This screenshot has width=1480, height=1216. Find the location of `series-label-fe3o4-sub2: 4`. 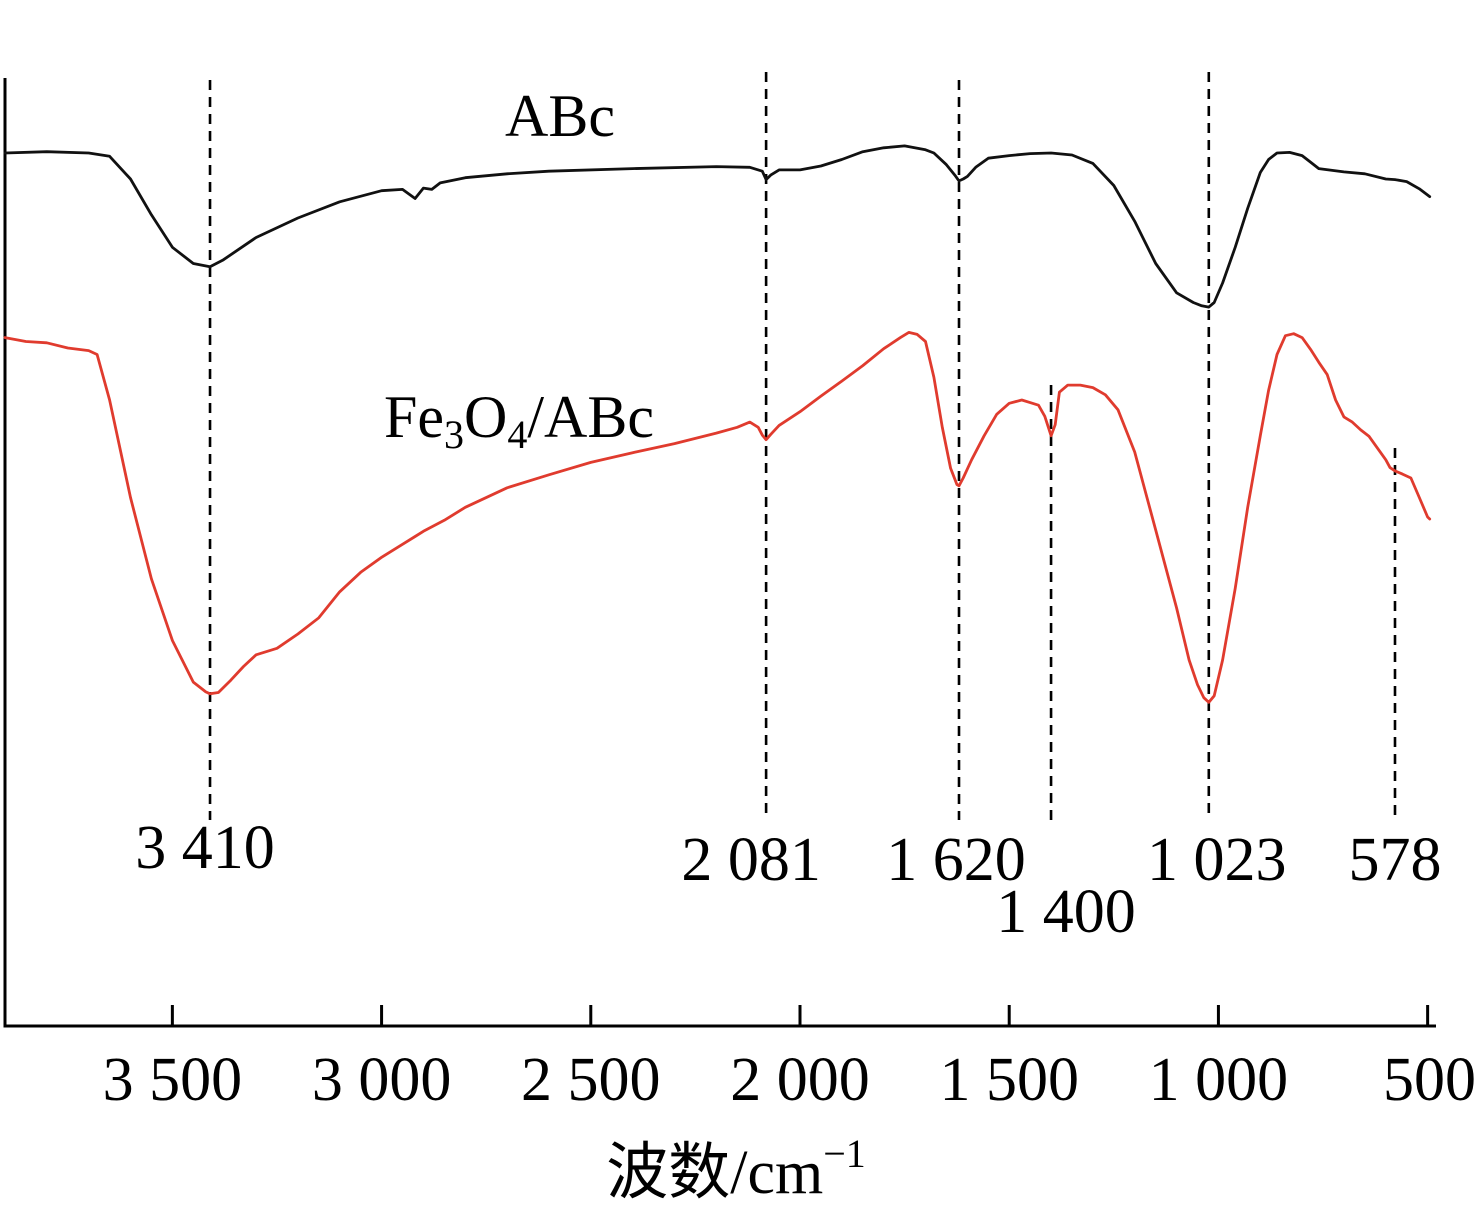

series-label-fe3o4-sub2: 4 is located at coordinates (517, 434).